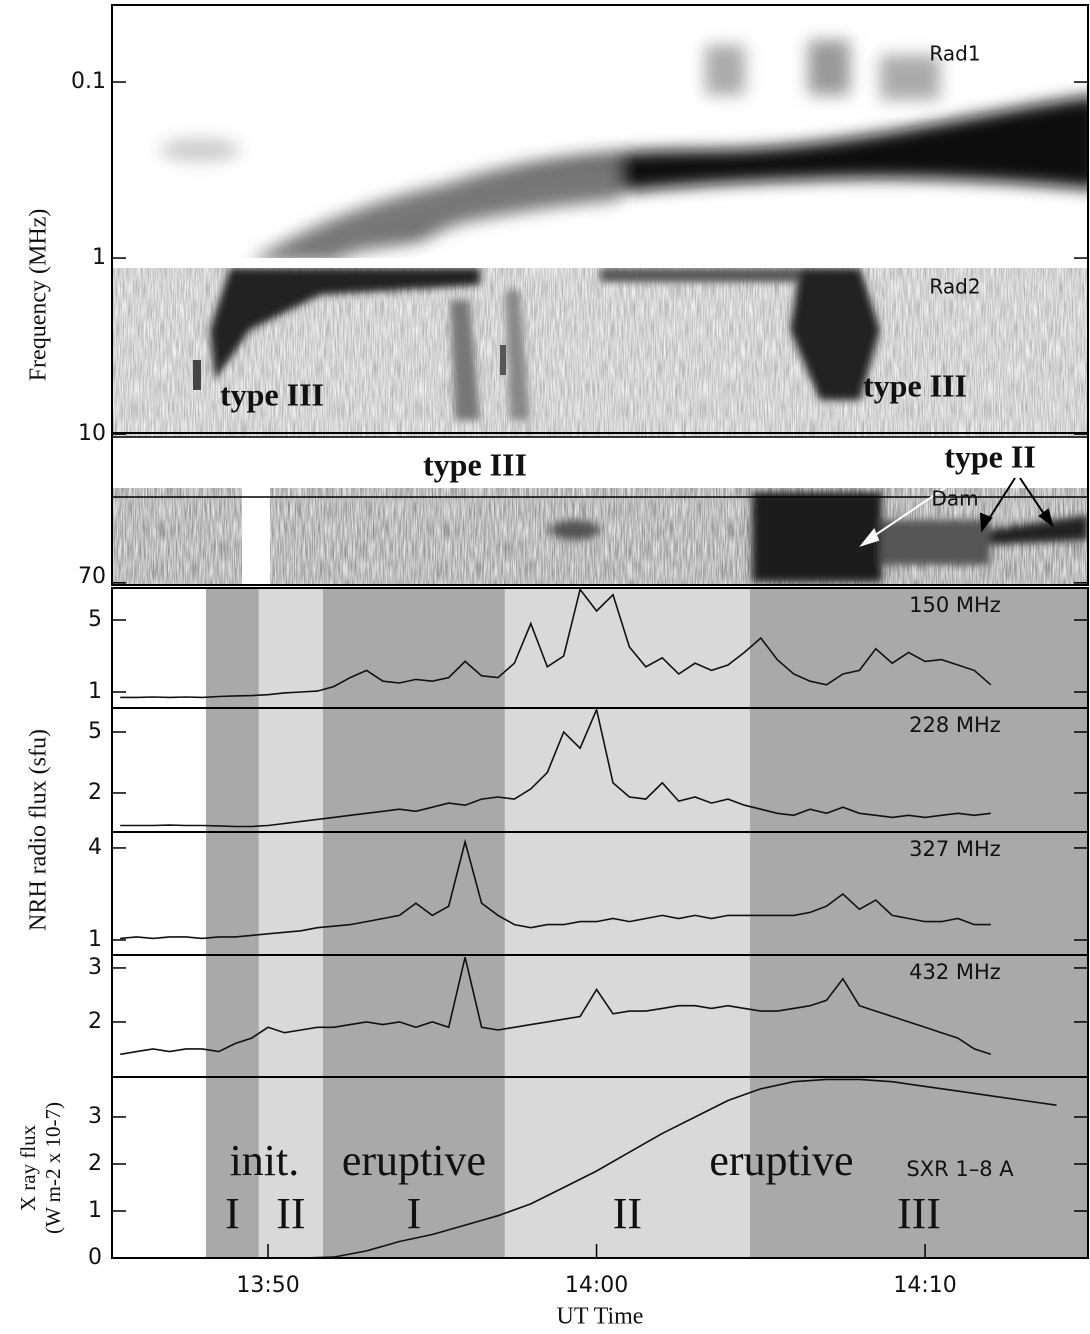 The height and width of the screenshot is (1334, 1090). What do you see at coordinates (265, 1160) in the screenshot?
I see `phase-group-label: init.` at bounding box center [265, 1160].